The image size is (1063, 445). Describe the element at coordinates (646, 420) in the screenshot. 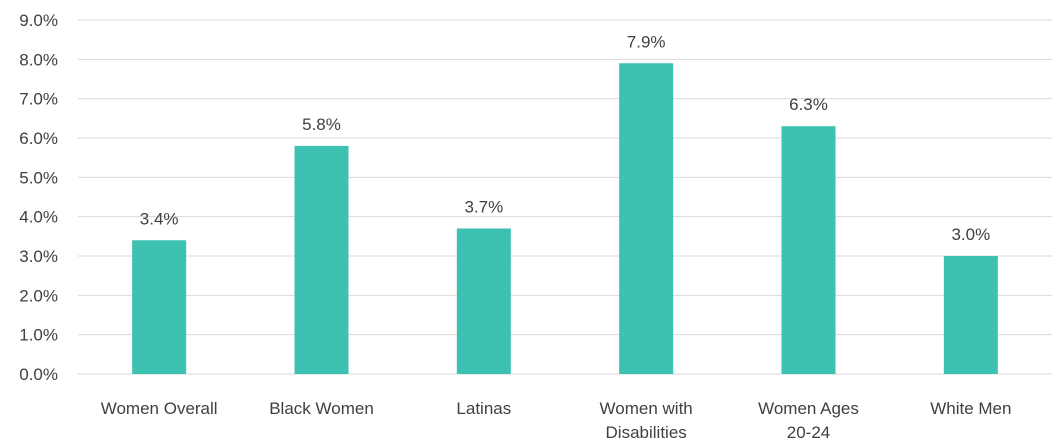

I see `category-label: Women with Disabilities` at that location.